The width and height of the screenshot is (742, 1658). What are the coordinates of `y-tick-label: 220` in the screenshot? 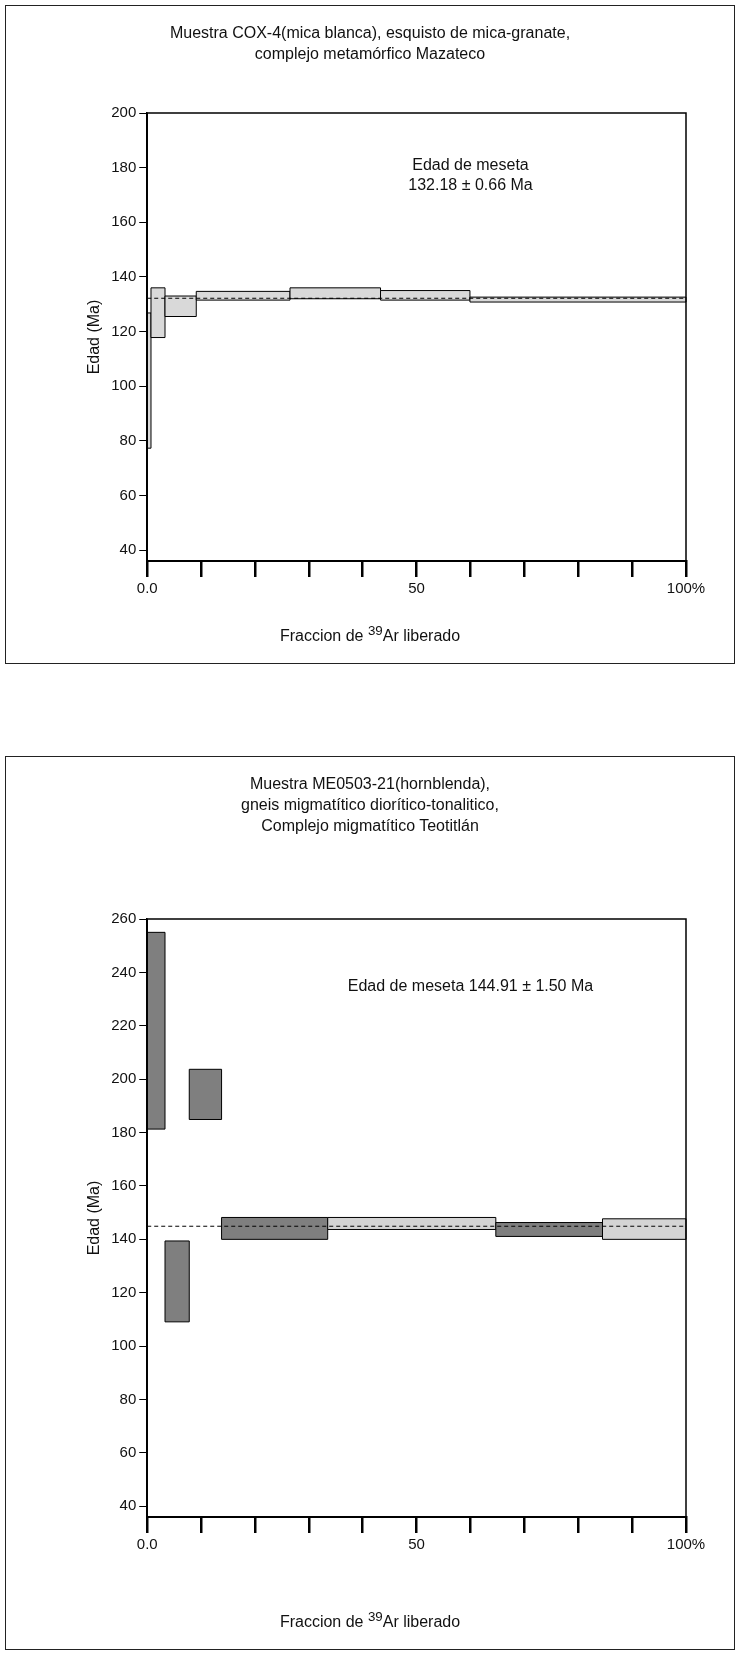 It's located at (124, 1024).